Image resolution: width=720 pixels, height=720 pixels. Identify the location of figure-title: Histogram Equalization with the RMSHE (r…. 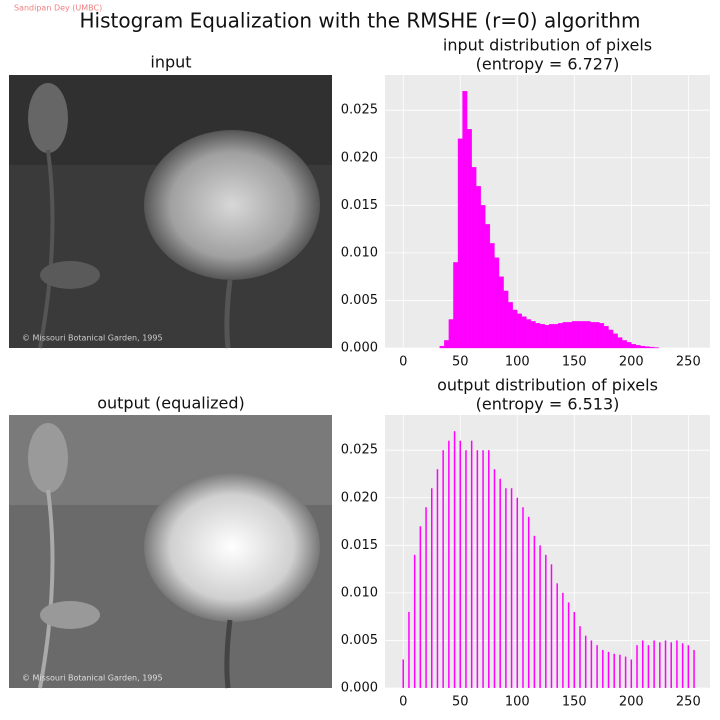
(360, 21).